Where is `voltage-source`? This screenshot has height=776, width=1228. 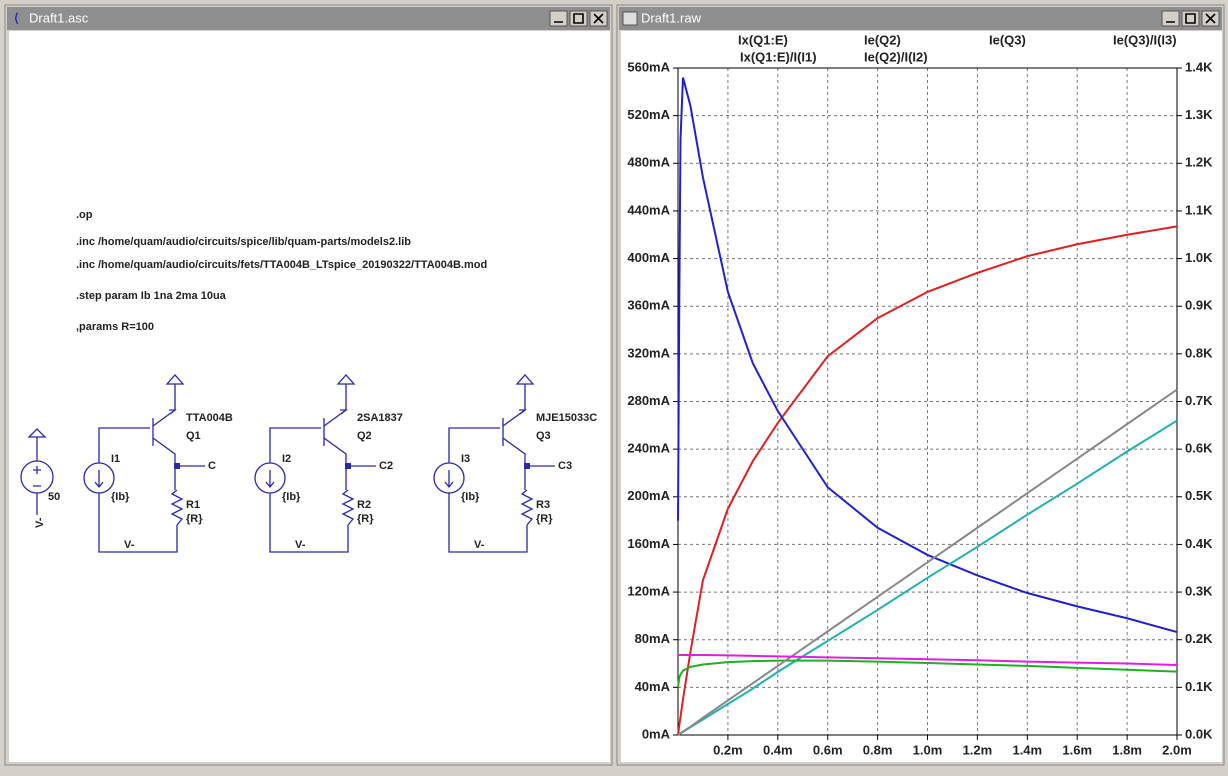
voltage-source is located at coordinates (37, 477).